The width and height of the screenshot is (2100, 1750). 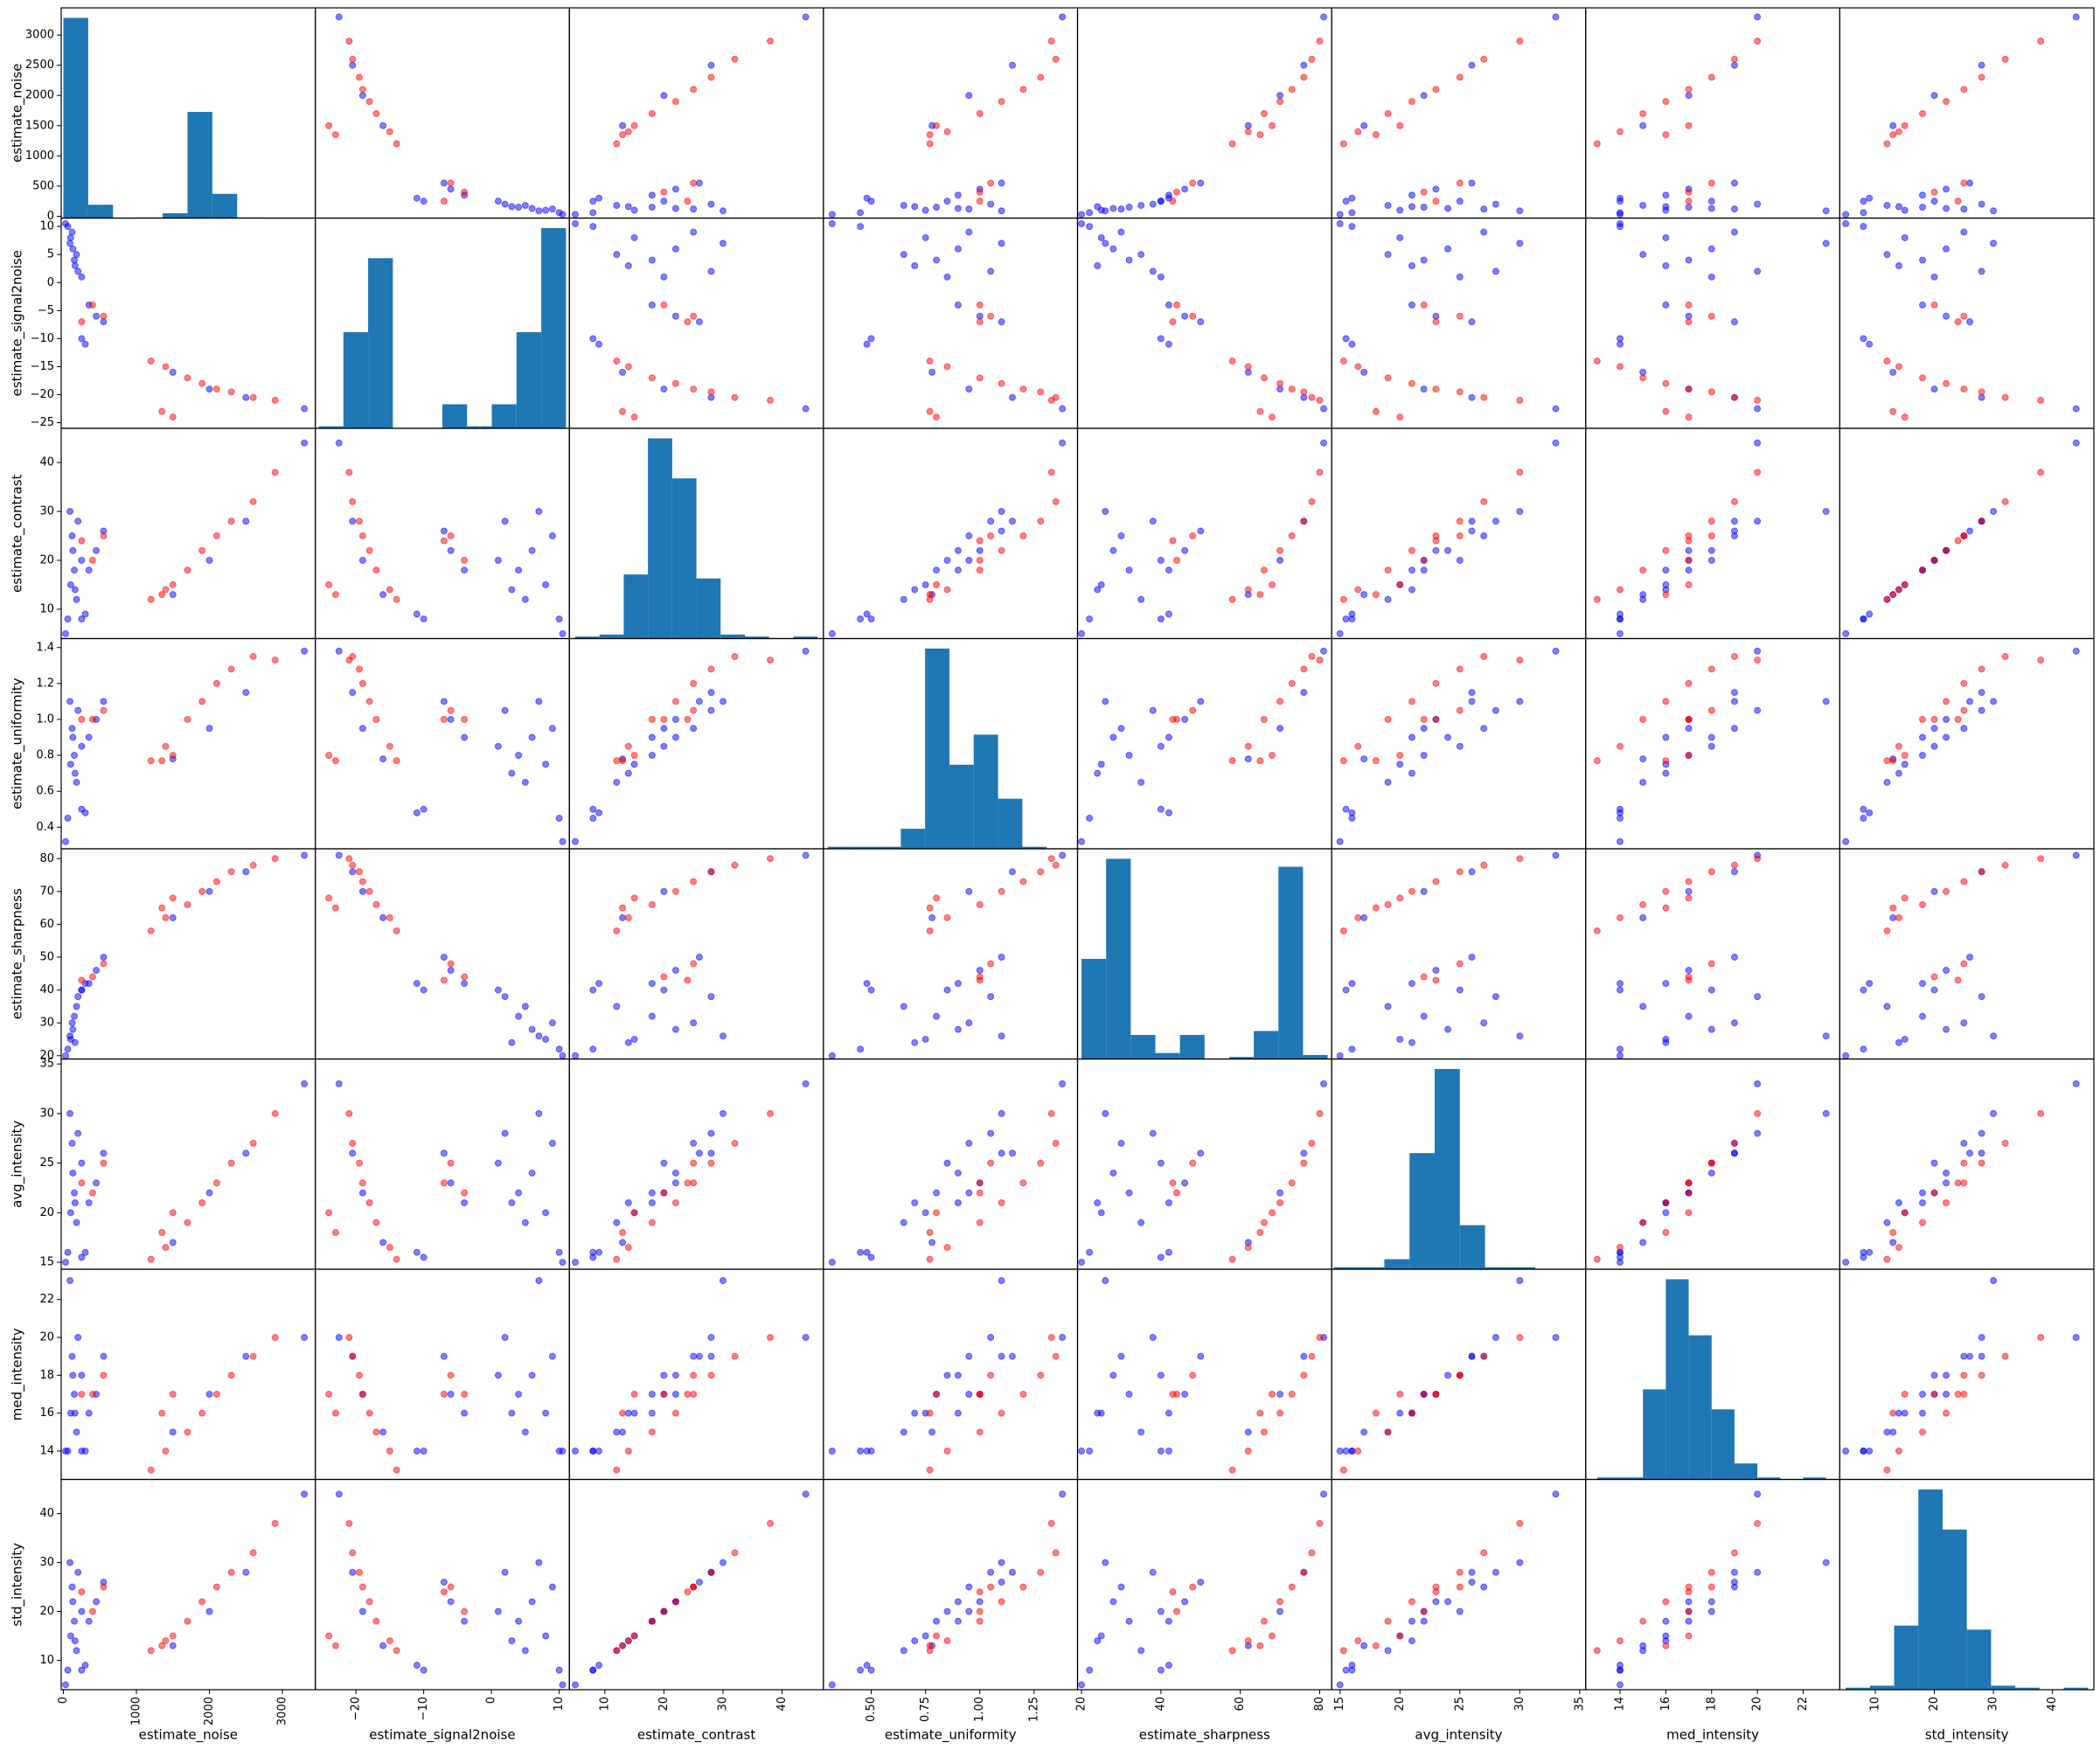 What do you see at coordinates (188, 323) in the screenshot?
I see `panel-frame` at bounding box center [188, 323].